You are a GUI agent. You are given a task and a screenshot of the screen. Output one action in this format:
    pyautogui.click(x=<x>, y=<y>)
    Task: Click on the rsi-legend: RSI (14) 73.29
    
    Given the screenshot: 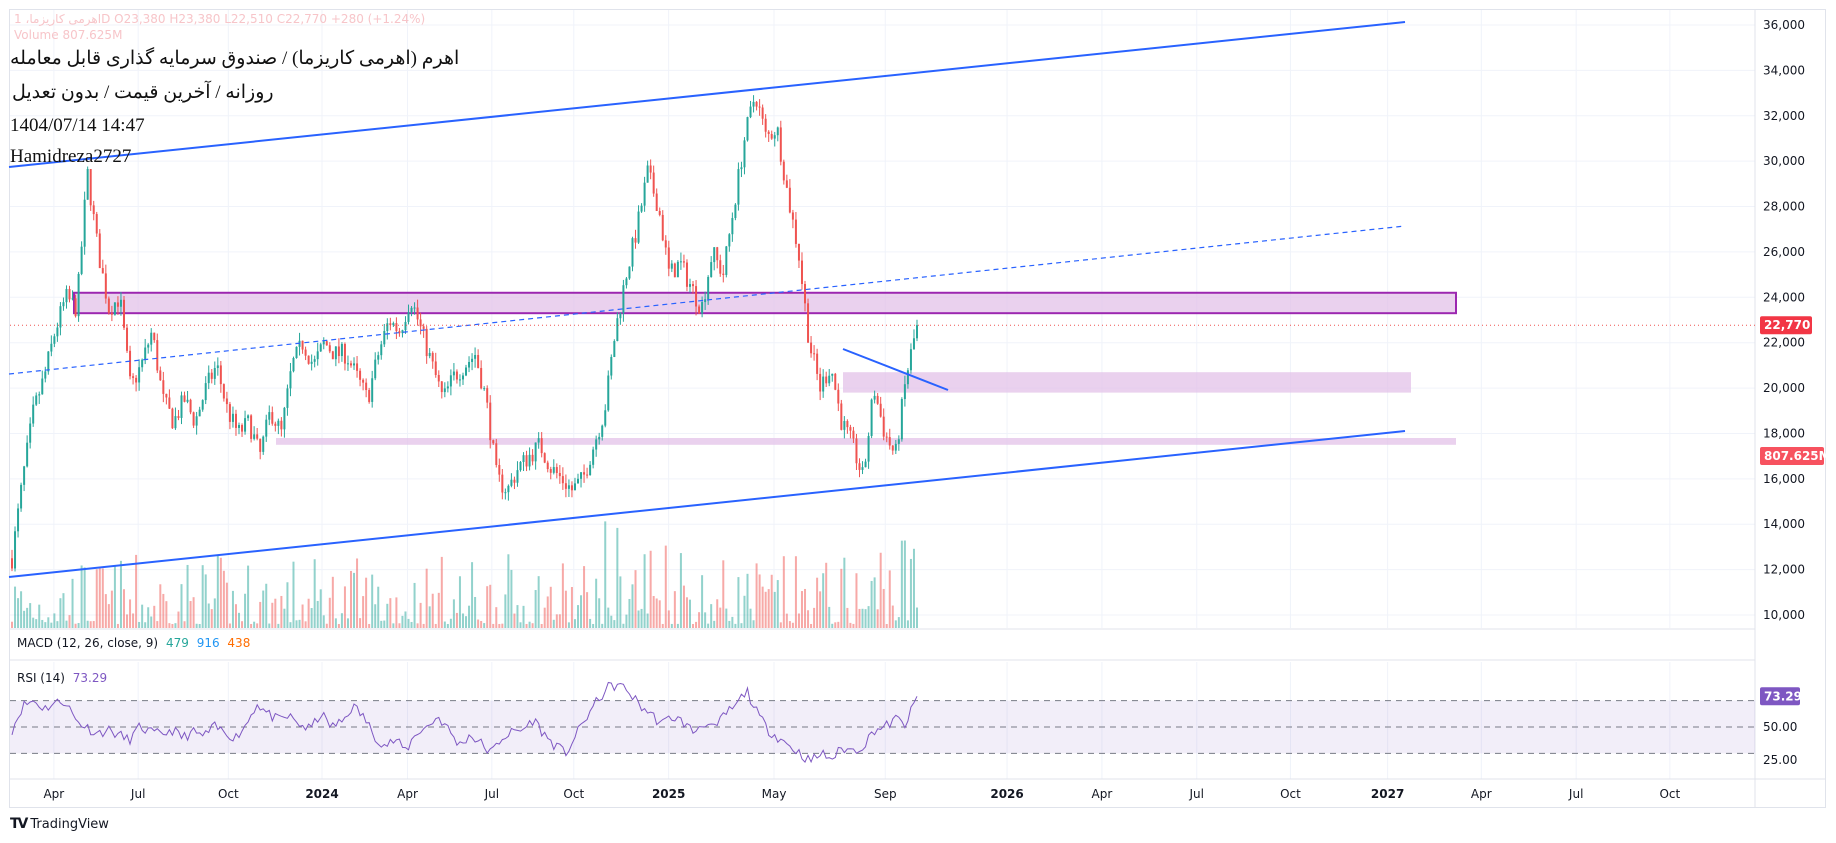 What is the action you would take?
    pyautogui.click(x=62, y=678)
    